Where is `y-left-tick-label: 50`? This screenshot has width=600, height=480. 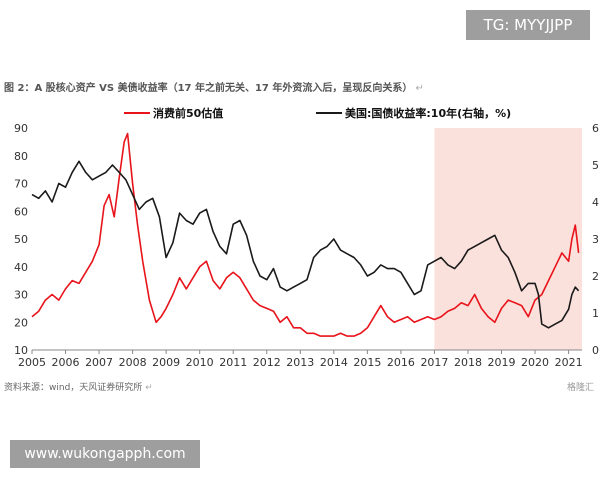
y-left-tick-label: 50 is located at coordinates (21, 239).